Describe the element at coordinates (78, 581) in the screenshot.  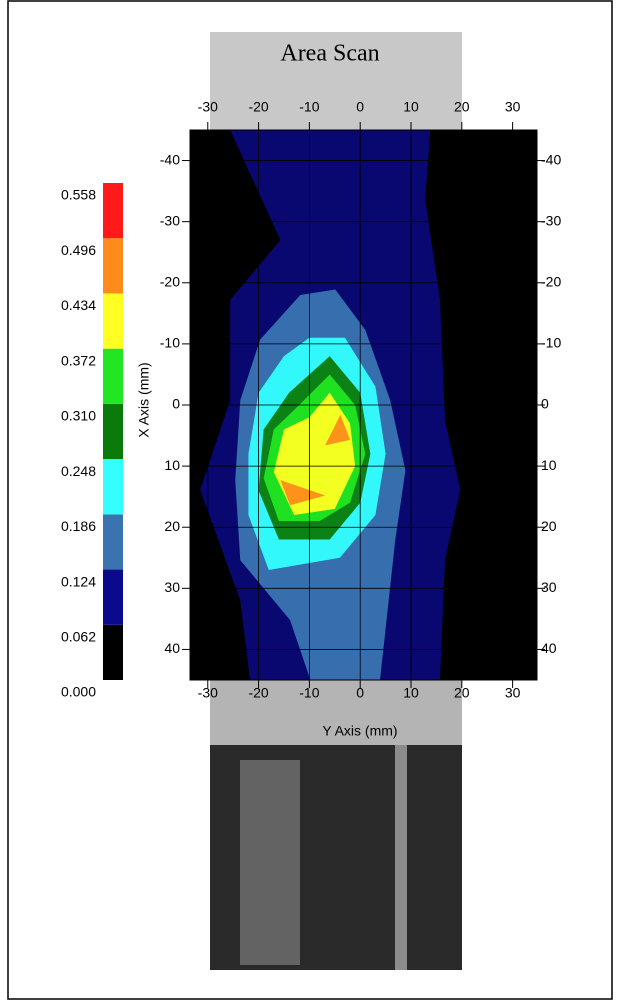
I see `colorbar-label: 0.124` at that location.